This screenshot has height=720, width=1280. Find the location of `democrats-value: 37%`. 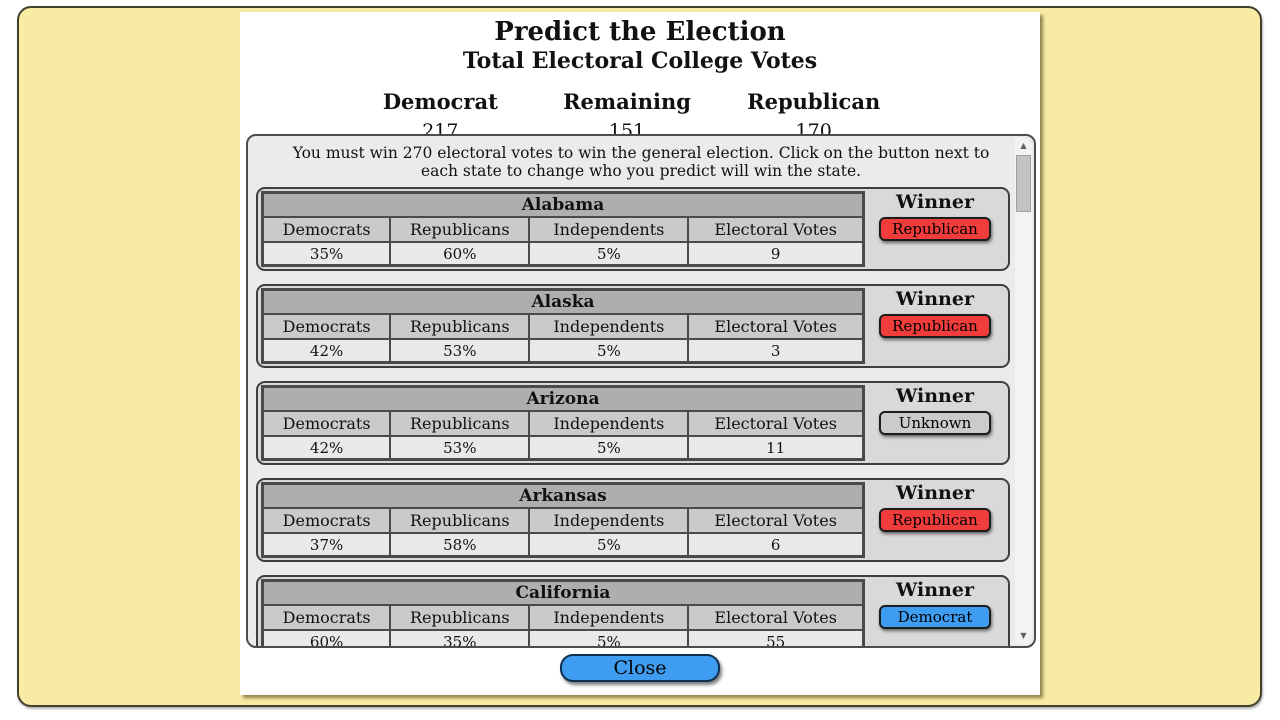

democrats-value: 37% is located at coordinates (327, 544).